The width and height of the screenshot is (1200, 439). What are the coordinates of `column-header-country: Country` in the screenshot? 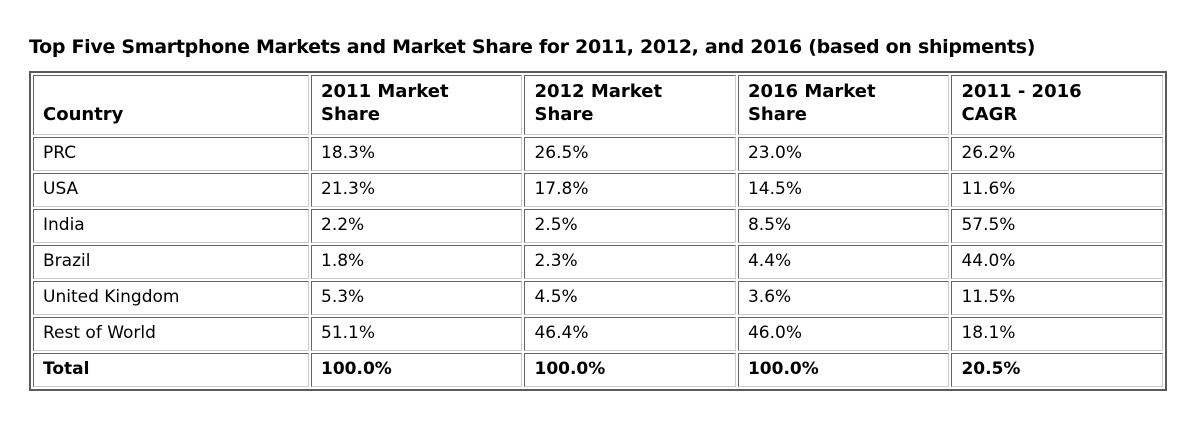 It's located at (171, 105).